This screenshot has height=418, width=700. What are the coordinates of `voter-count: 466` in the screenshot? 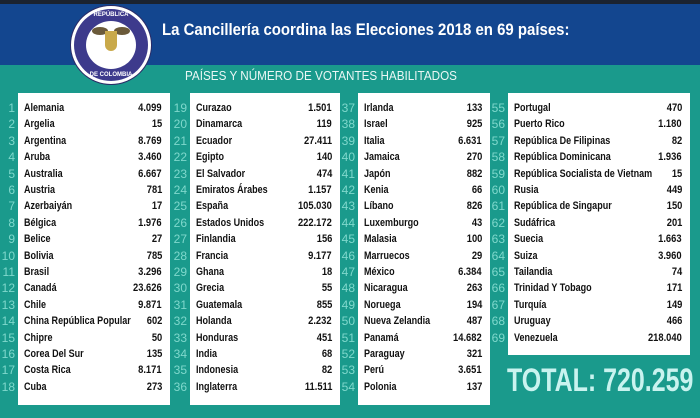 It's located at (674, 321).